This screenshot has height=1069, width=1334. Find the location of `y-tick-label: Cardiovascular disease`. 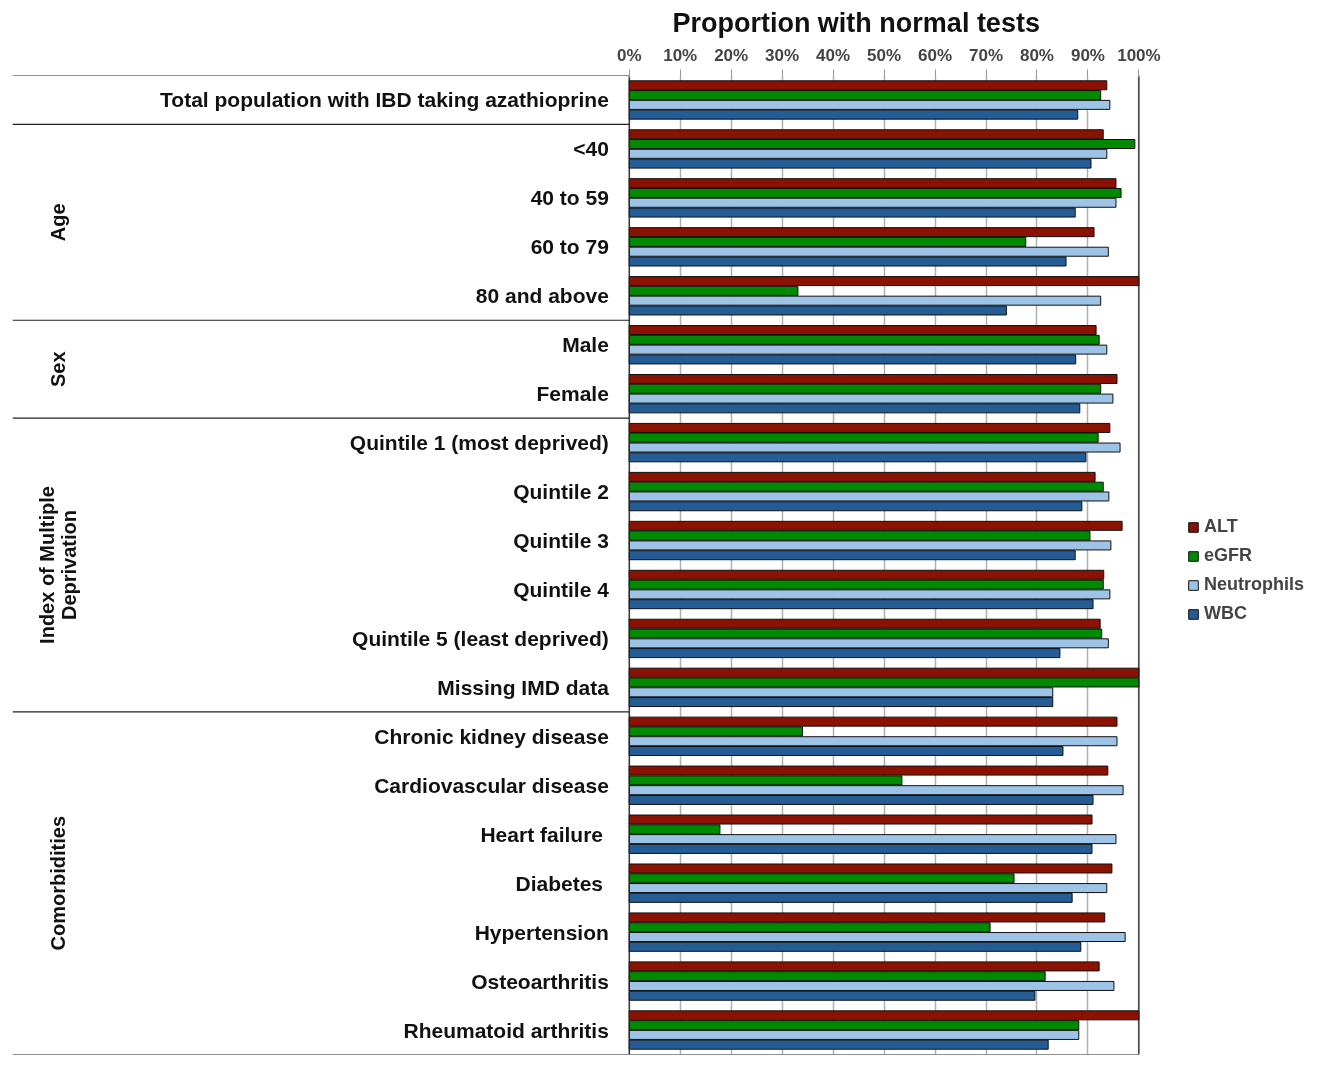

y-tick-label: Cardiovascular disease is located at coordinates (491, 785).